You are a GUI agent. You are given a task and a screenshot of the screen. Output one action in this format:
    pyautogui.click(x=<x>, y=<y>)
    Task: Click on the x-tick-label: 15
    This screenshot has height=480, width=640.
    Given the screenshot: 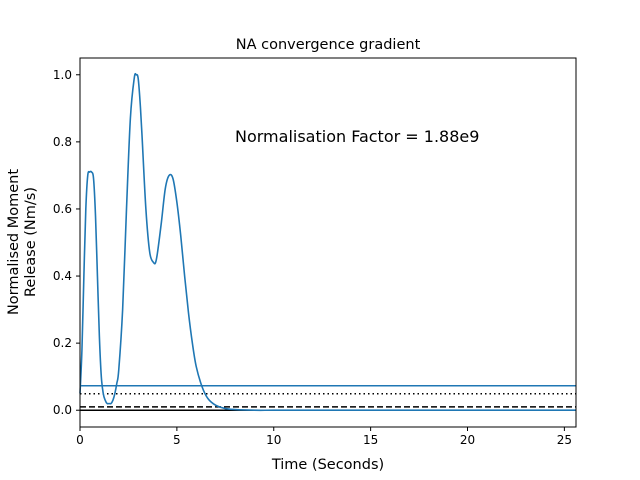 What is the action you would take?
    pyautogui.click(x=370, y=440)
    